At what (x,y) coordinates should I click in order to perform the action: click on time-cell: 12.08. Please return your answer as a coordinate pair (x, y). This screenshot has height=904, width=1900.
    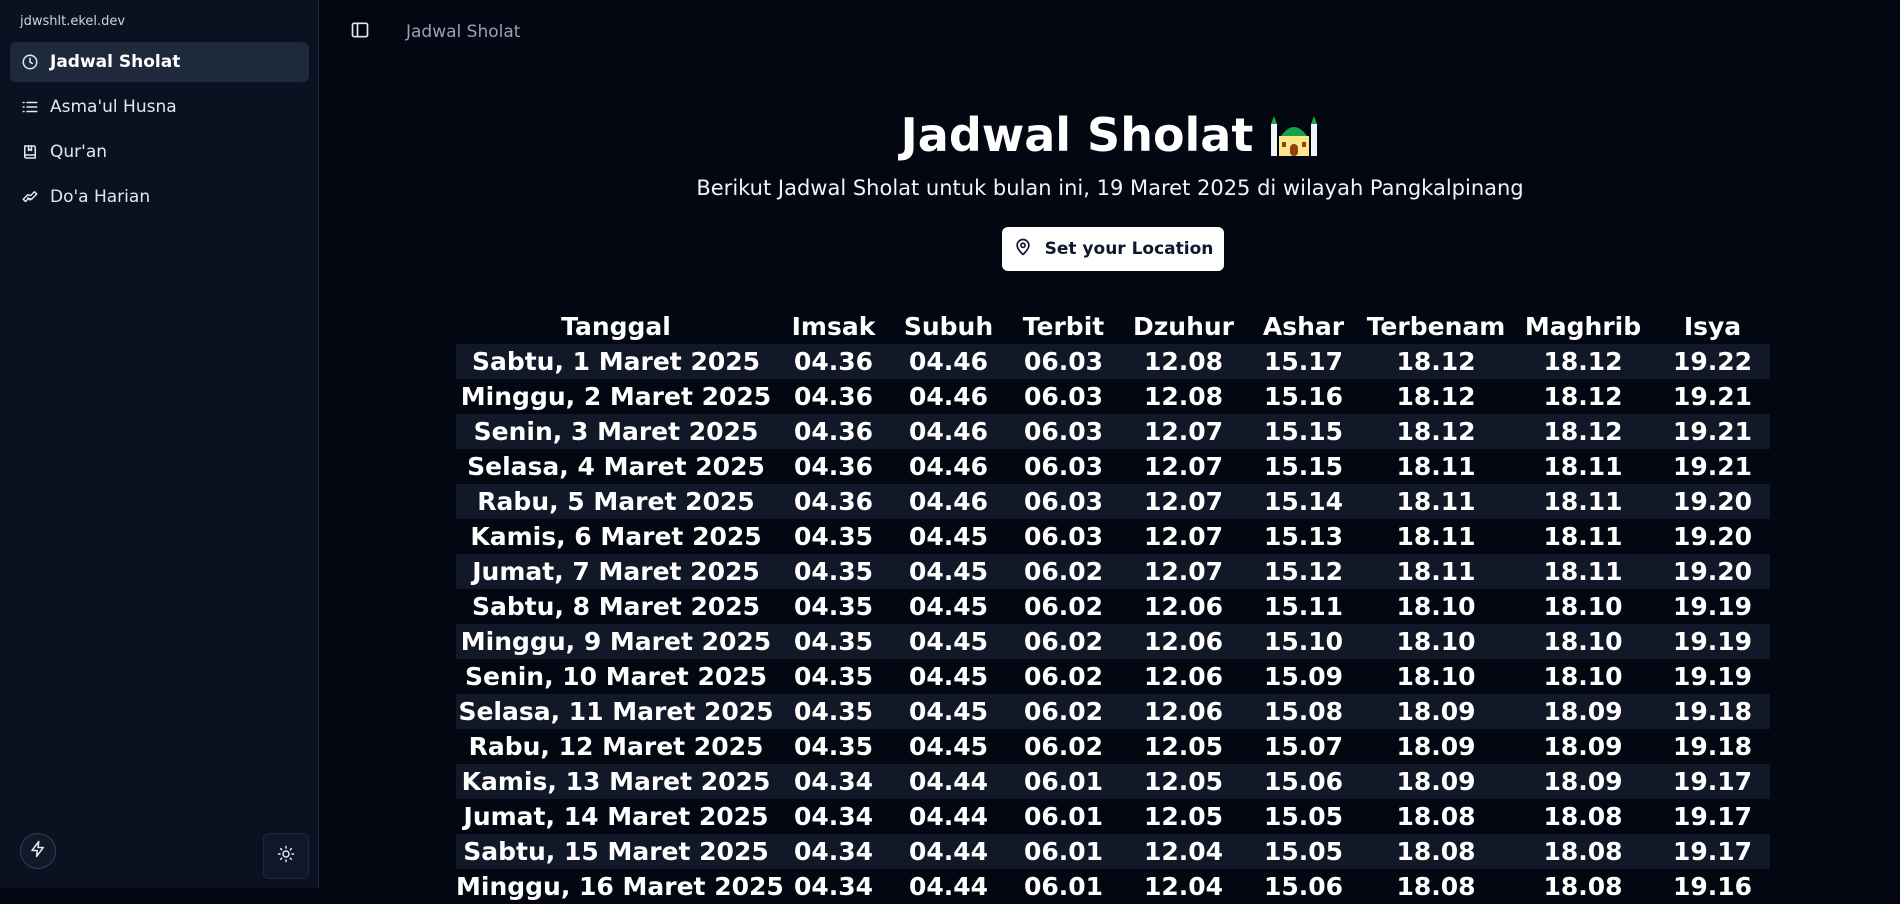
    Looking at the image, I should click on (1183, 396).